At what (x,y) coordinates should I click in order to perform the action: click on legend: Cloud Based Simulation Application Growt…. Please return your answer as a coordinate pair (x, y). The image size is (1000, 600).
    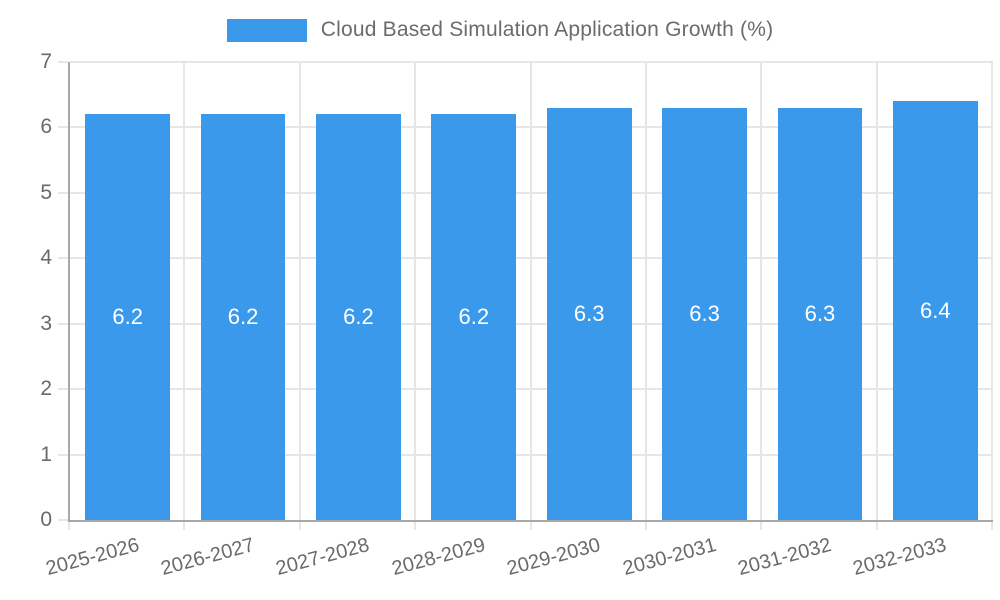
    Looking at the image, I should click on (500, 30).